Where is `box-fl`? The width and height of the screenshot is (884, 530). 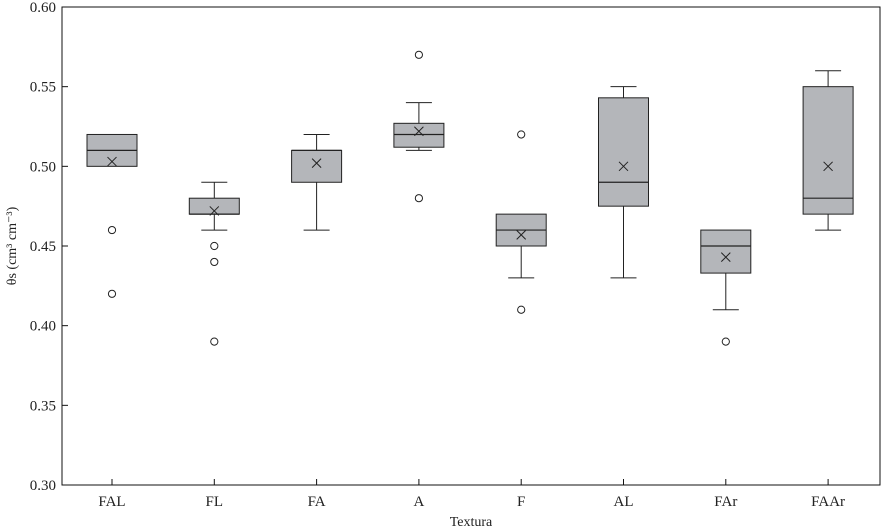 box-fl is located at coordinates (214, 263).